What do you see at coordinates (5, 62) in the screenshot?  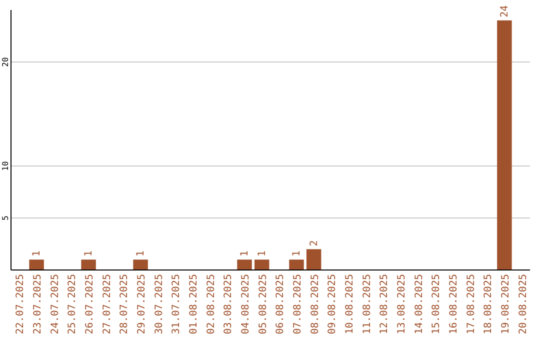 I see `y-tick-label: 20` at bounding box center [5, 62].